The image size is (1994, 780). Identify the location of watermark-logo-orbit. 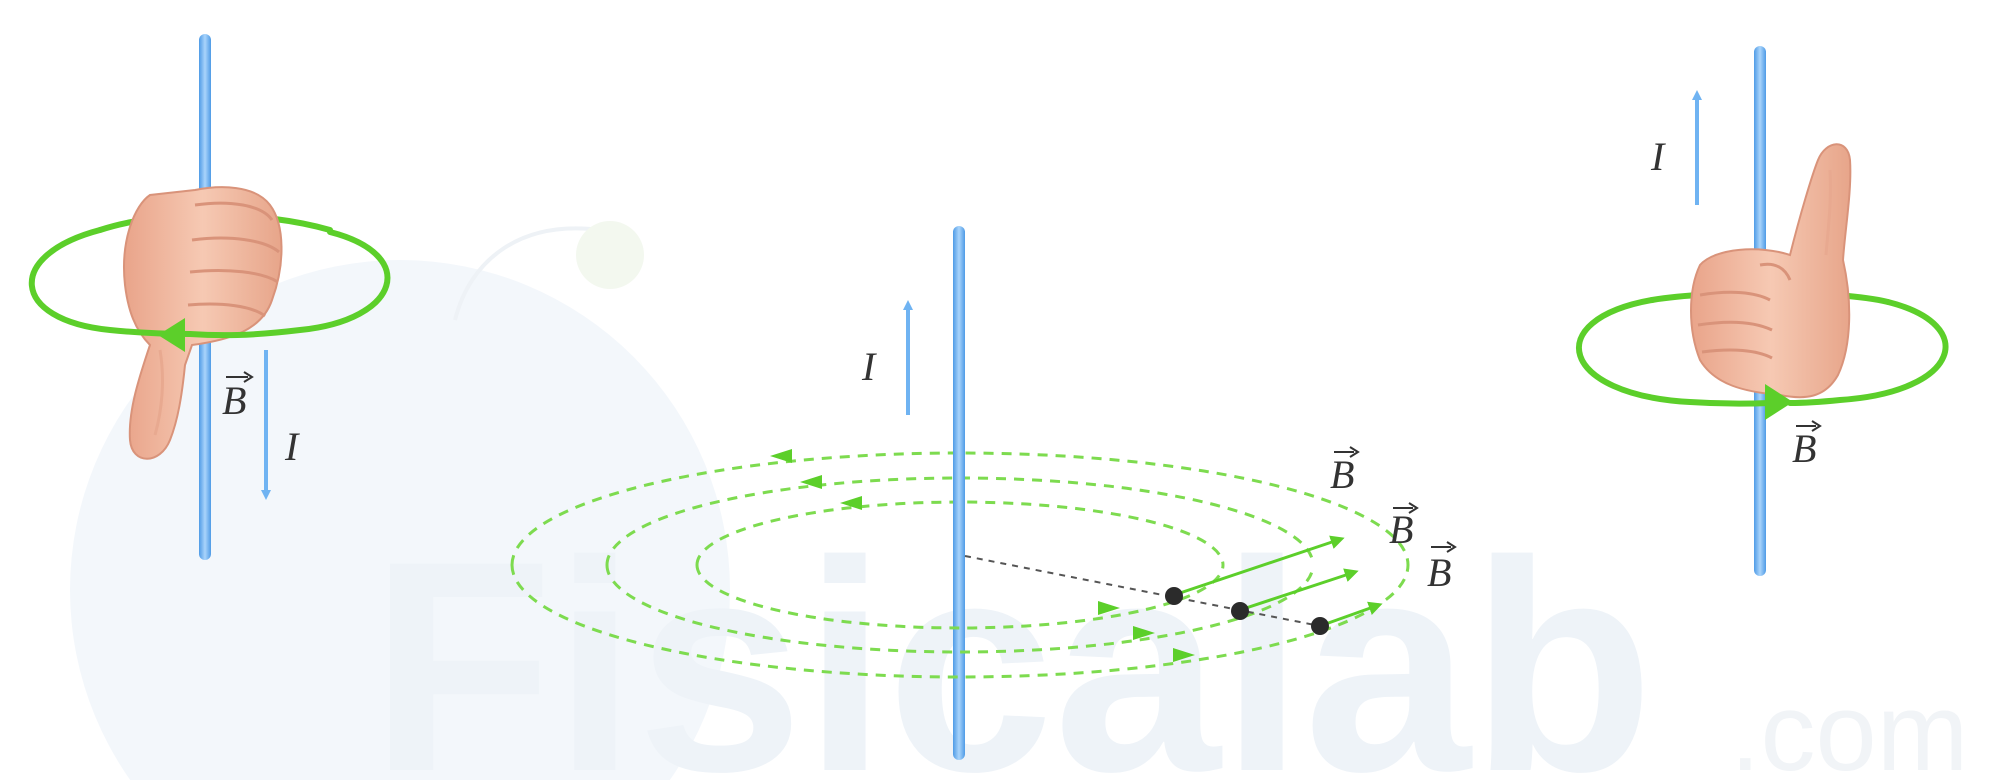
(527, 273).